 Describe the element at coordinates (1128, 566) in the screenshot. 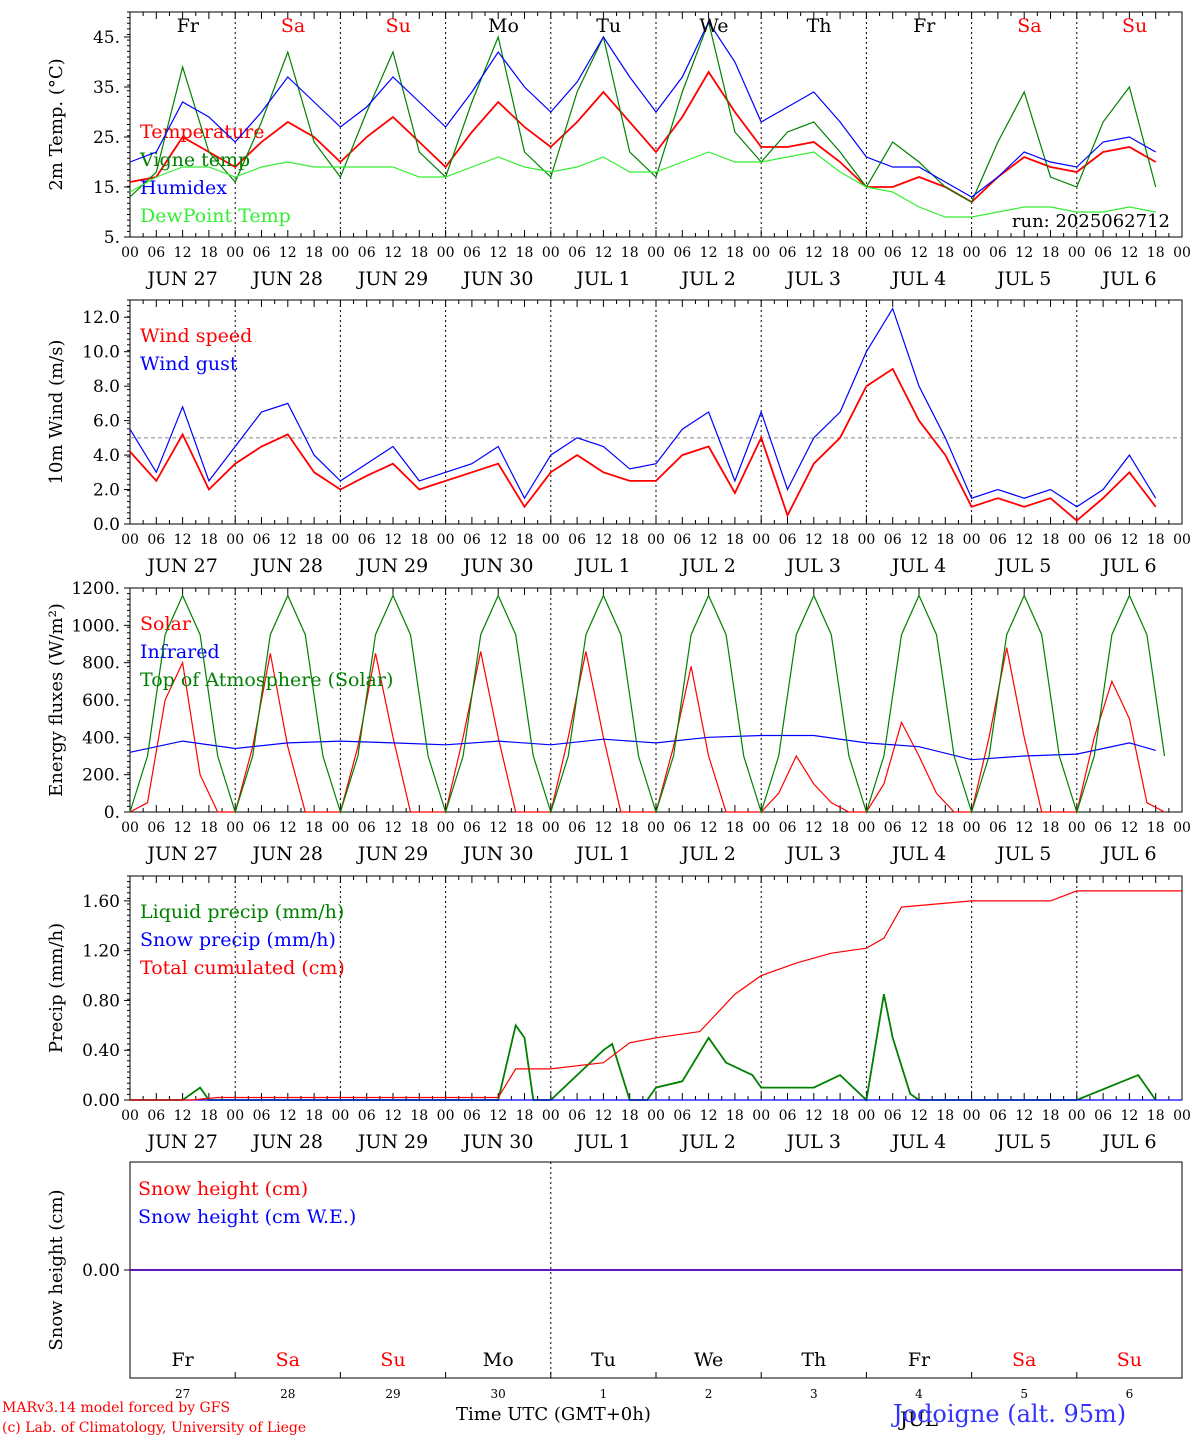

I see `date-label: JUL 6` at that location.